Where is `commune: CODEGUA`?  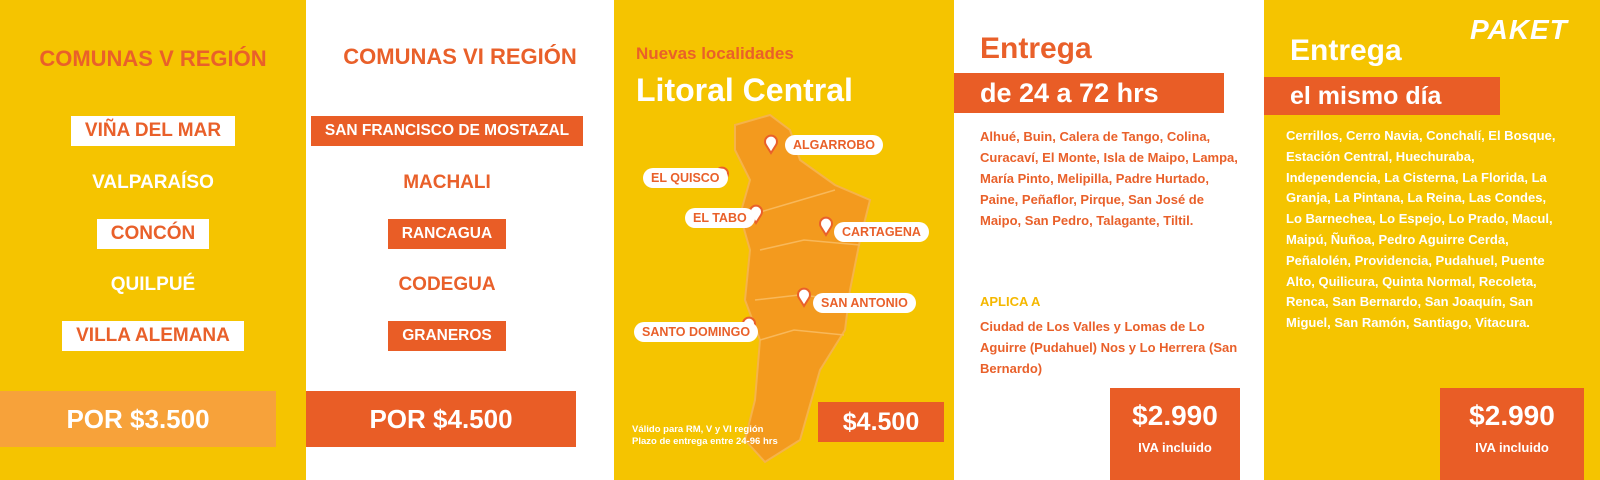
commune: CODEGUA is located at coordinates (447, 284).